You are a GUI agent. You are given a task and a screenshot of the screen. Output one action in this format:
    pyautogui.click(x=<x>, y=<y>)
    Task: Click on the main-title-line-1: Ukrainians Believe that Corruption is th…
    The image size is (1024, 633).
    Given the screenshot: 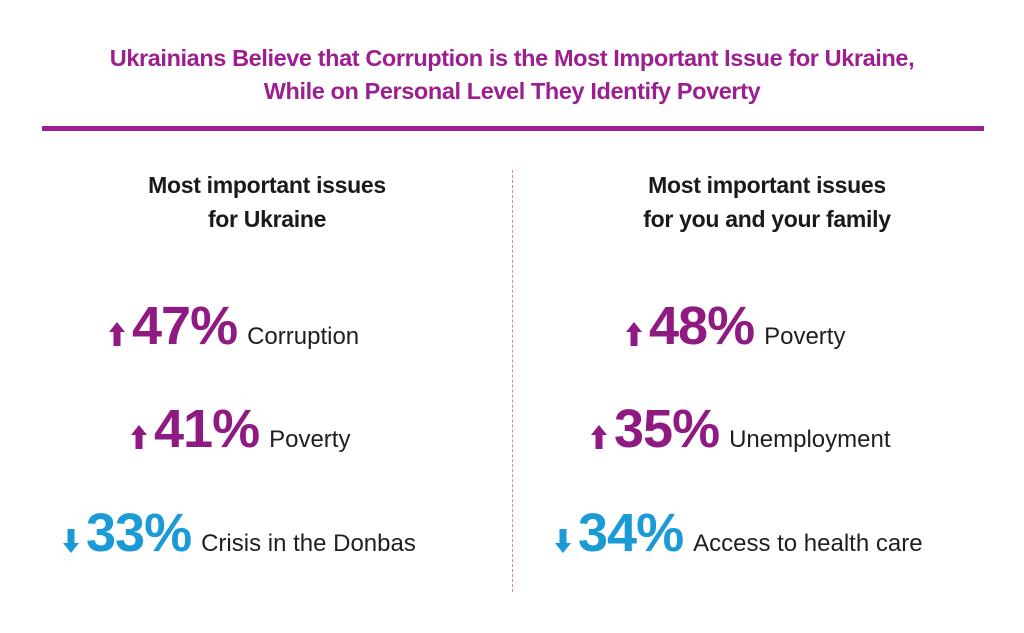 What is the action you would take?
    pyautogui.click(x=512, y=58)
    